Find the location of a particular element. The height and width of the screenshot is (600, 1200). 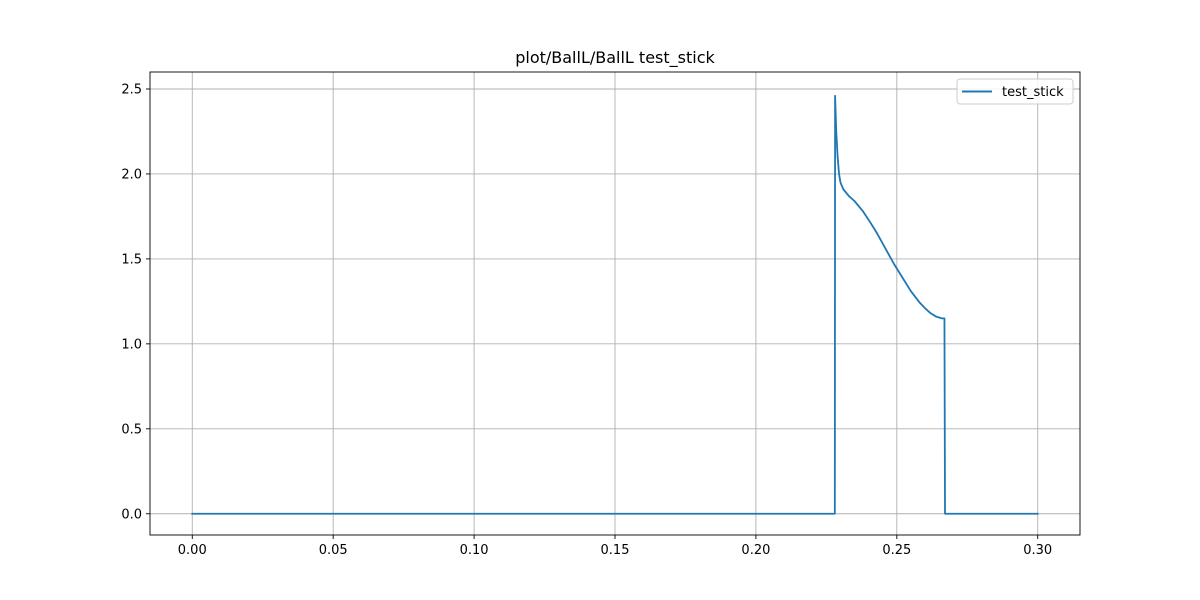

y-tick-label: 1.0 is located at coordinates (131, 344).